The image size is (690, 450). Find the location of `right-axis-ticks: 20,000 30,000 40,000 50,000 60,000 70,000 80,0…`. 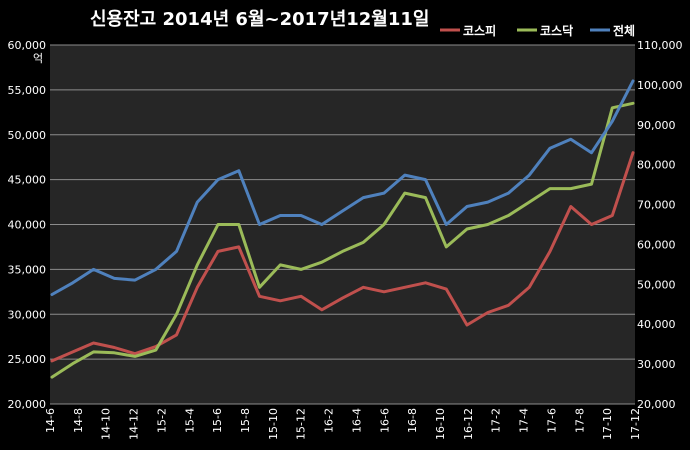

right-axis-ticks: 20,000 30,000 40,000 50,000 60,000 70,000 80,0… is located at coordinates (660, 225).